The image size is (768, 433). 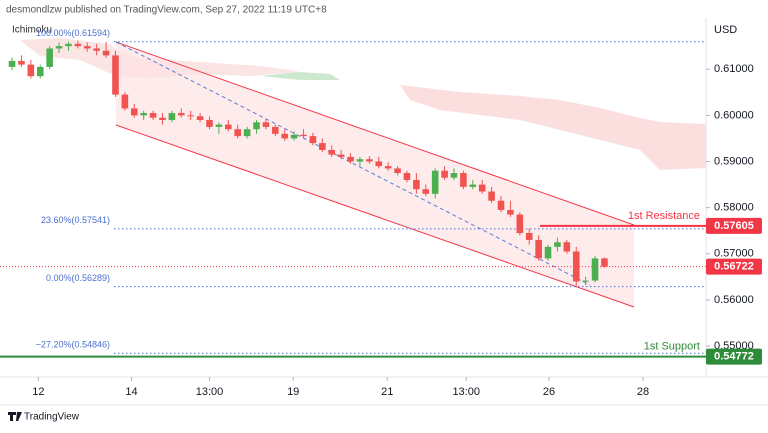 I want to click on tv-logo, so click(x=15, y=416).